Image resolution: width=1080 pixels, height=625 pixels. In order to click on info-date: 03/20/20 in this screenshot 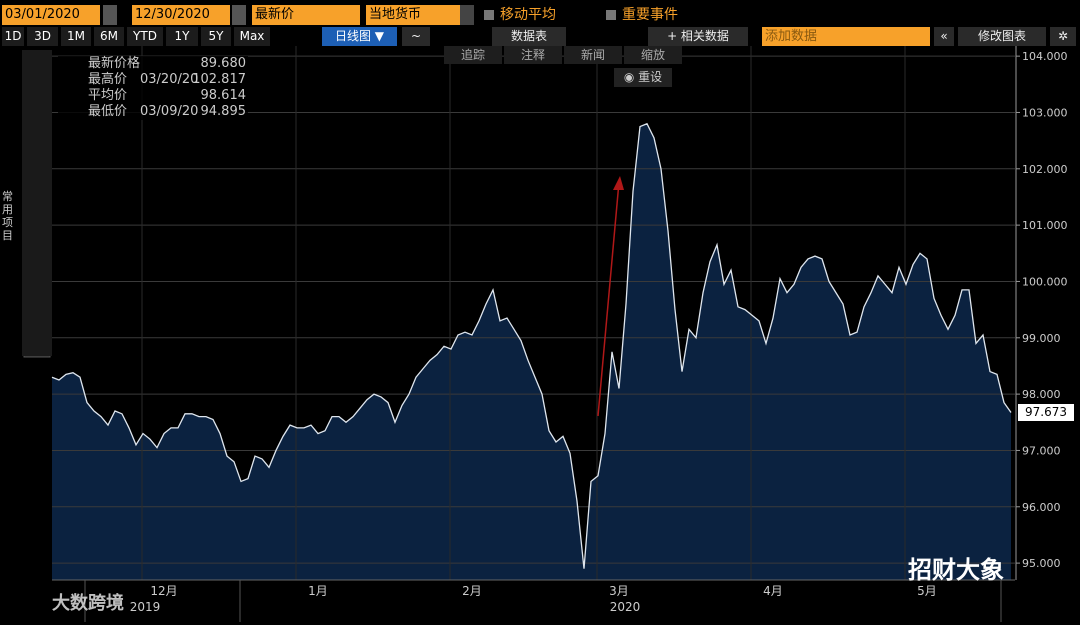, I will do `click(169, 79)`.